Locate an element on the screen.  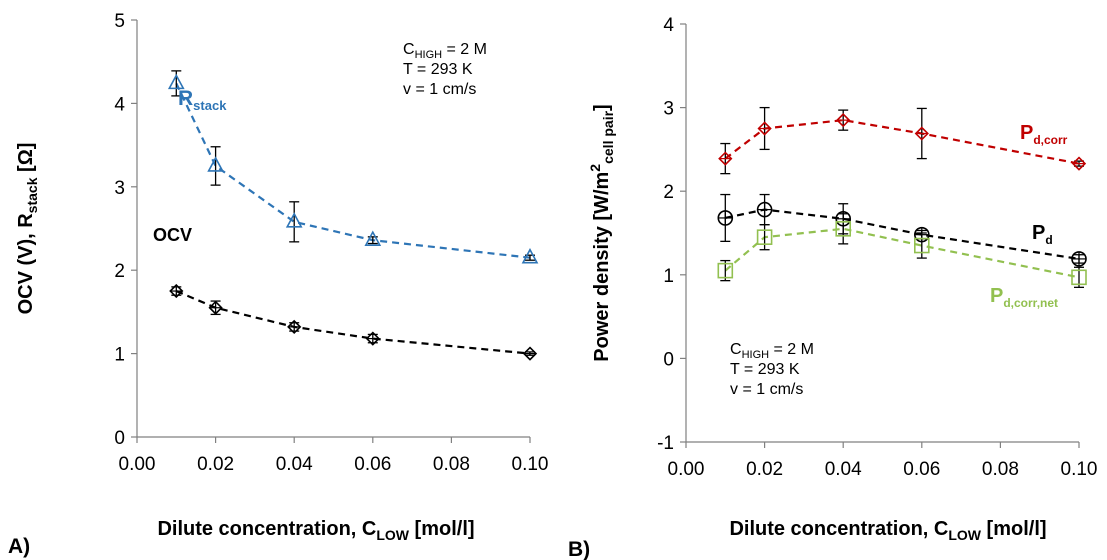
series-label: OCV is located at coordinates (172, 235).